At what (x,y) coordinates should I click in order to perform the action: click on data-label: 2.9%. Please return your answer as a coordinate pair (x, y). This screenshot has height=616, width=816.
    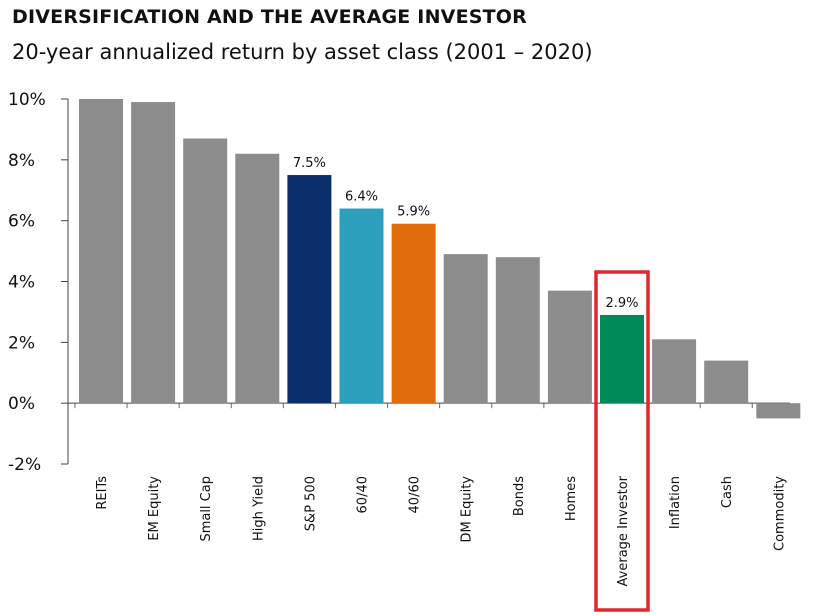
    Looking at the image, I should click on (621, 303).